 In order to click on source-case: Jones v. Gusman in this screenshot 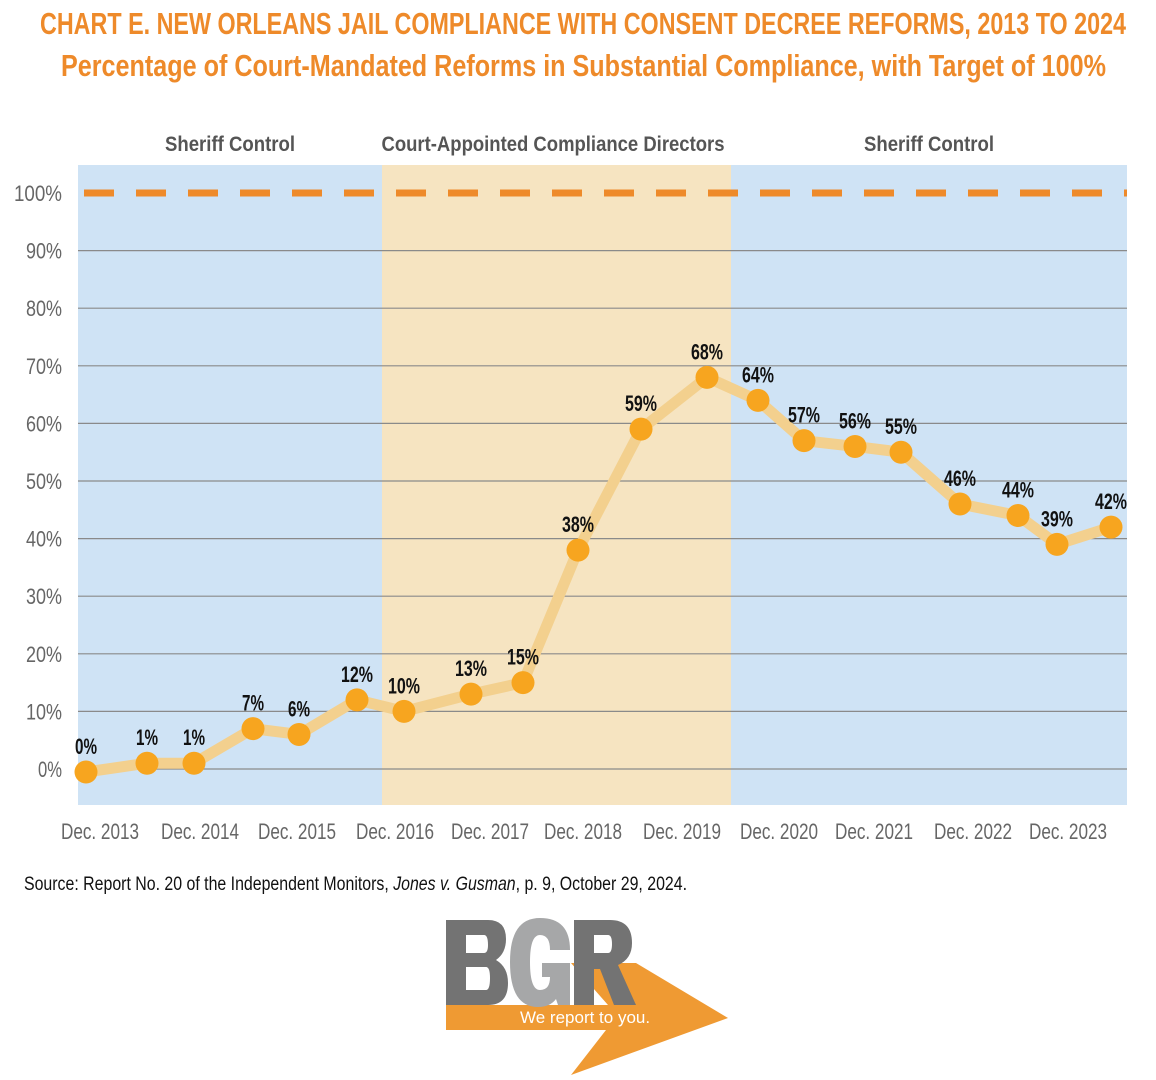, I will do `click(453, 884)`.